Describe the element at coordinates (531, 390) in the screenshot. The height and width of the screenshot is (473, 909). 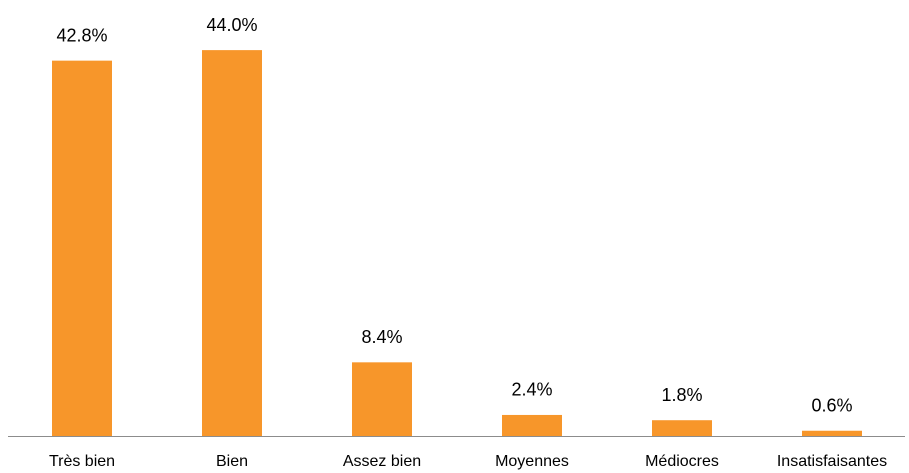
I see `value-label: 2.4%` at that location.